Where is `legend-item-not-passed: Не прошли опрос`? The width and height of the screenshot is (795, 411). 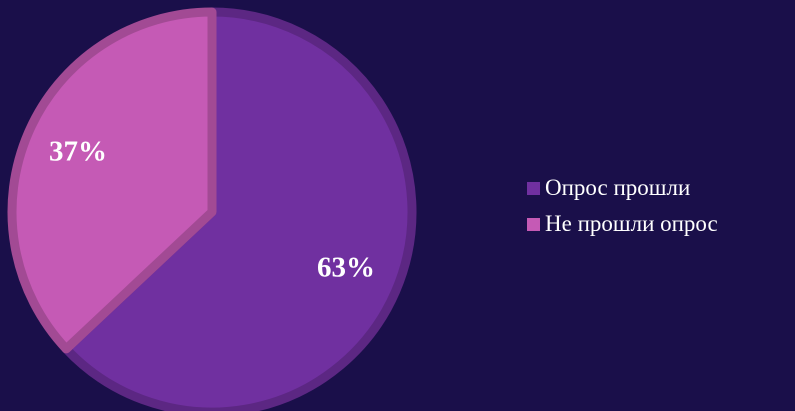 legend-item-not-passed: Не прошли опрос is located at coordinates (622, 224).